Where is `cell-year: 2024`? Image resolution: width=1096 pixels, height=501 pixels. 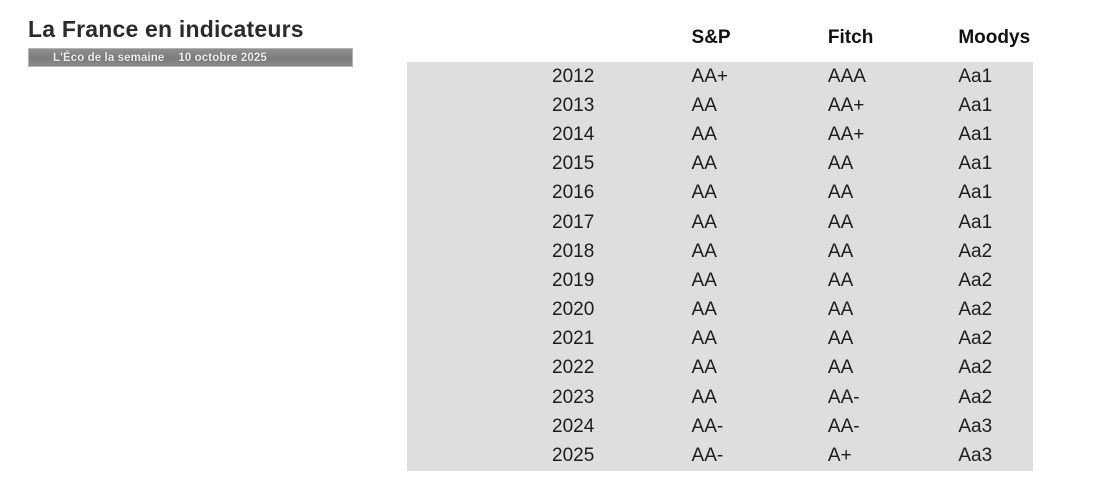 cell-year: 2024 is located at coordinates (573, 426).